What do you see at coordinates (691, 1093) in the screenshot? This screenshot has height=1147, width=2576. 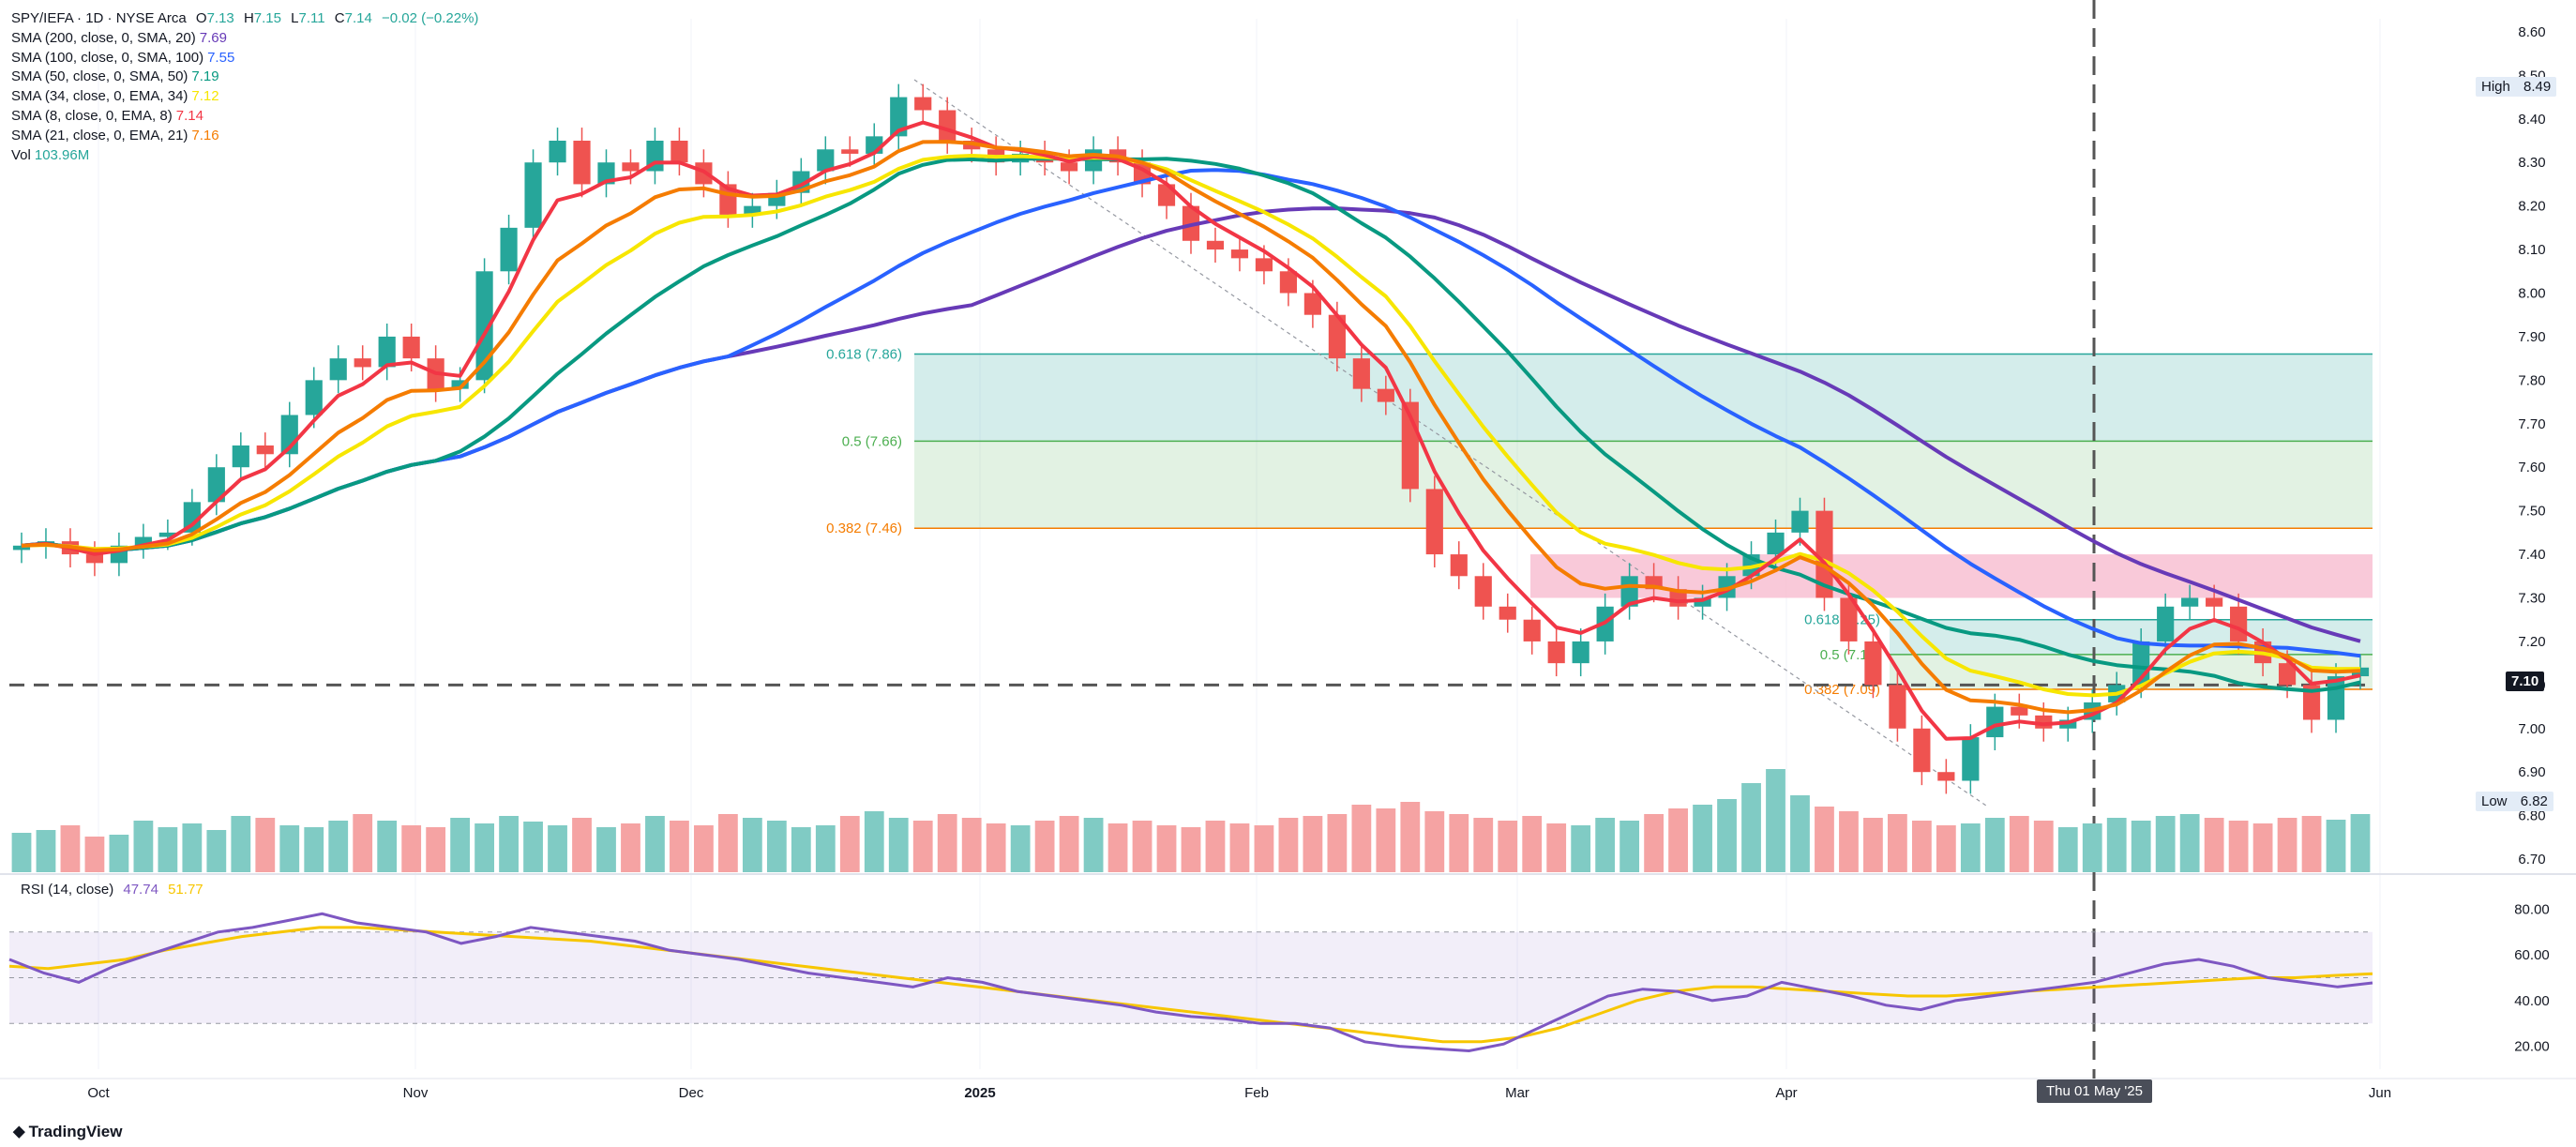 I see `x-tick-label: Dec` at bounding box center [691, 1093].